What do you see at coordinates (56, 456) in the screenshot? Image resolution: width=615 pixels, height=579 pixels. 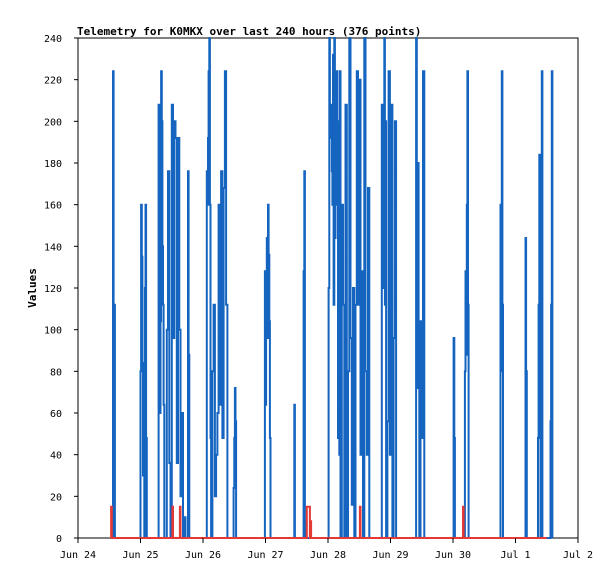 I see `y-tick-label: 40` at bounding box center [56, 456].